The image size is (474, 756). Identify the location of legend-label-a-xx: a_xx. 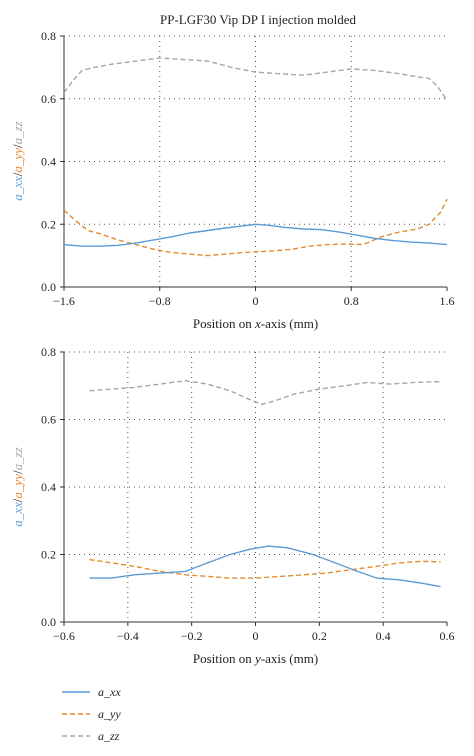
(109, 692).